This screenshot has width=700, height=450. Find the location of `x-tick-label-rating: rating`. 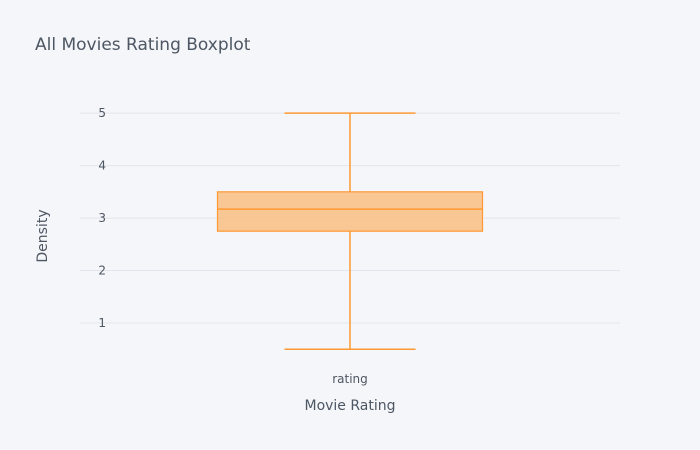

x-tick-label-rating: rating is located at coordinates (350, 379).